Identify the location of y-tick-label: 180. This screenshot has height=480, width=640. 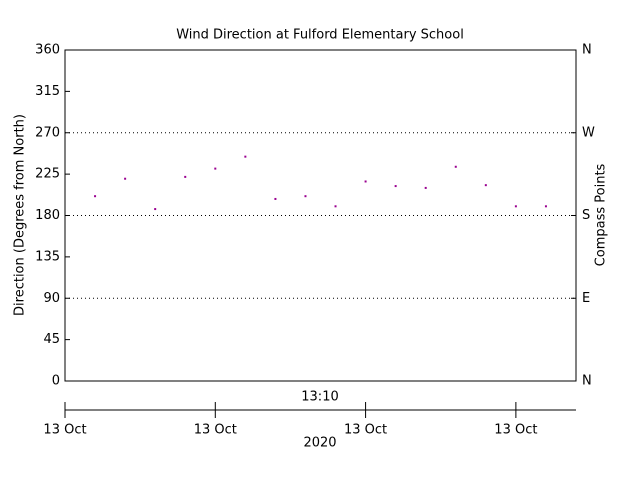
(47, 215).